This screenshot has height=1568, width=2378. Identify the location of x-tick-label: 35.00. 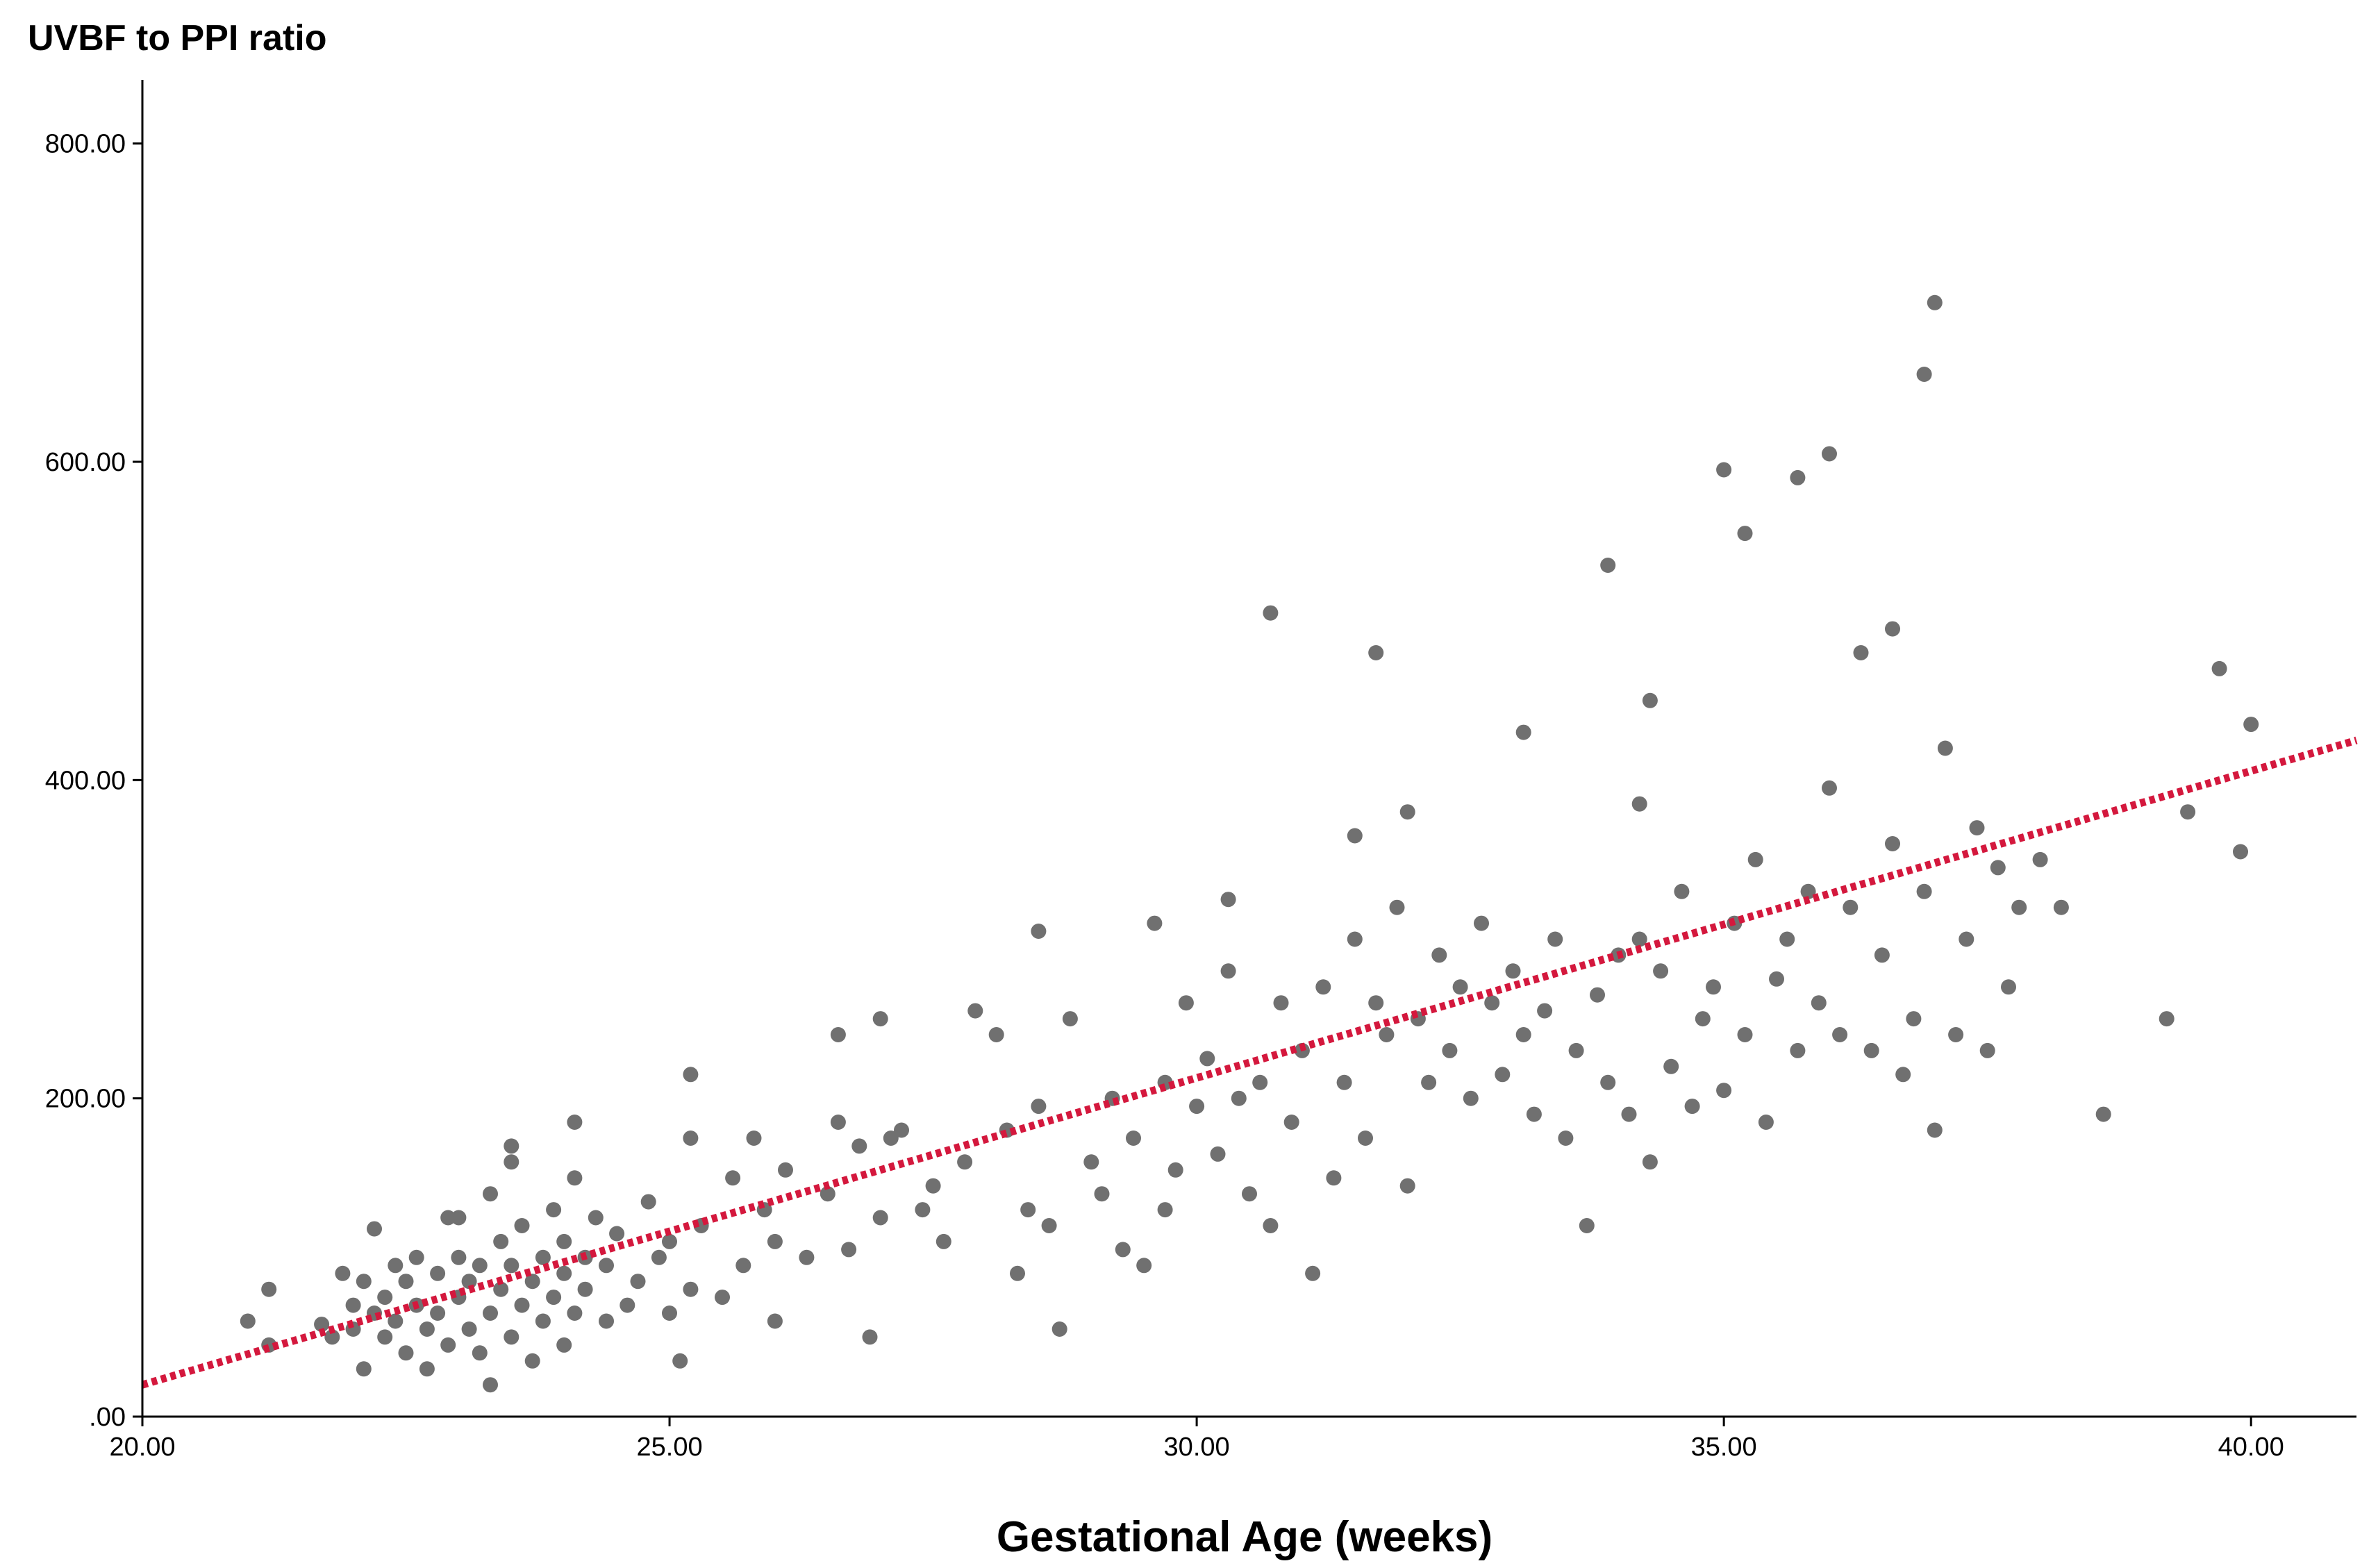
(1724, 1447).